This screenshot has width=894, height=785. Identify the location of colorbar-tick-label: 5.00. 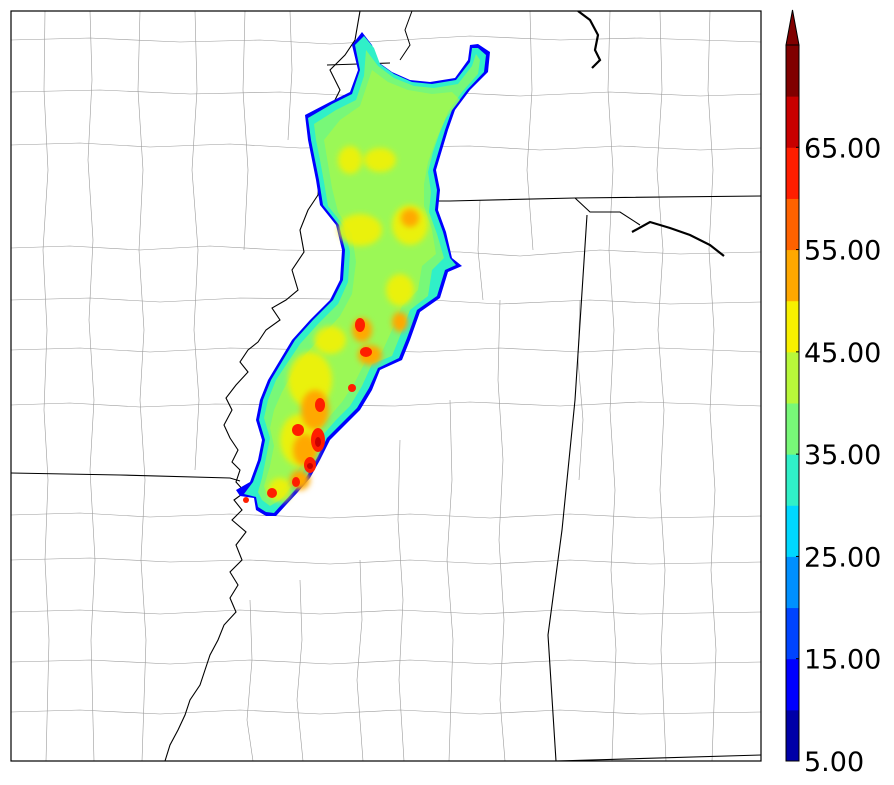
(834, 762).